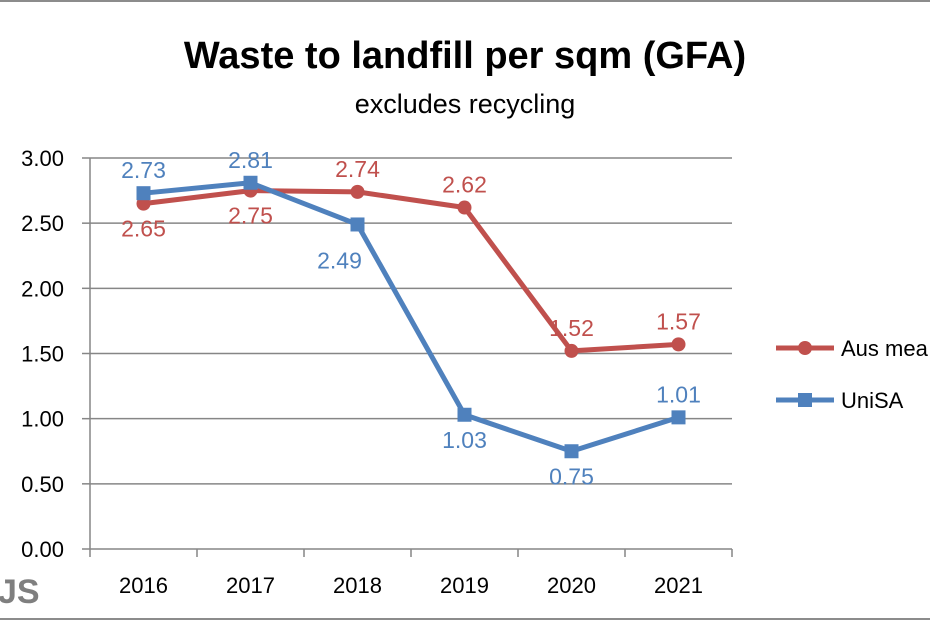 The height and width of the screenshot is (622, 930). What do you see at coordinates (357, 169) in the screenshot?
I see `data-label: 2.74` at bounding box center [357, 169].